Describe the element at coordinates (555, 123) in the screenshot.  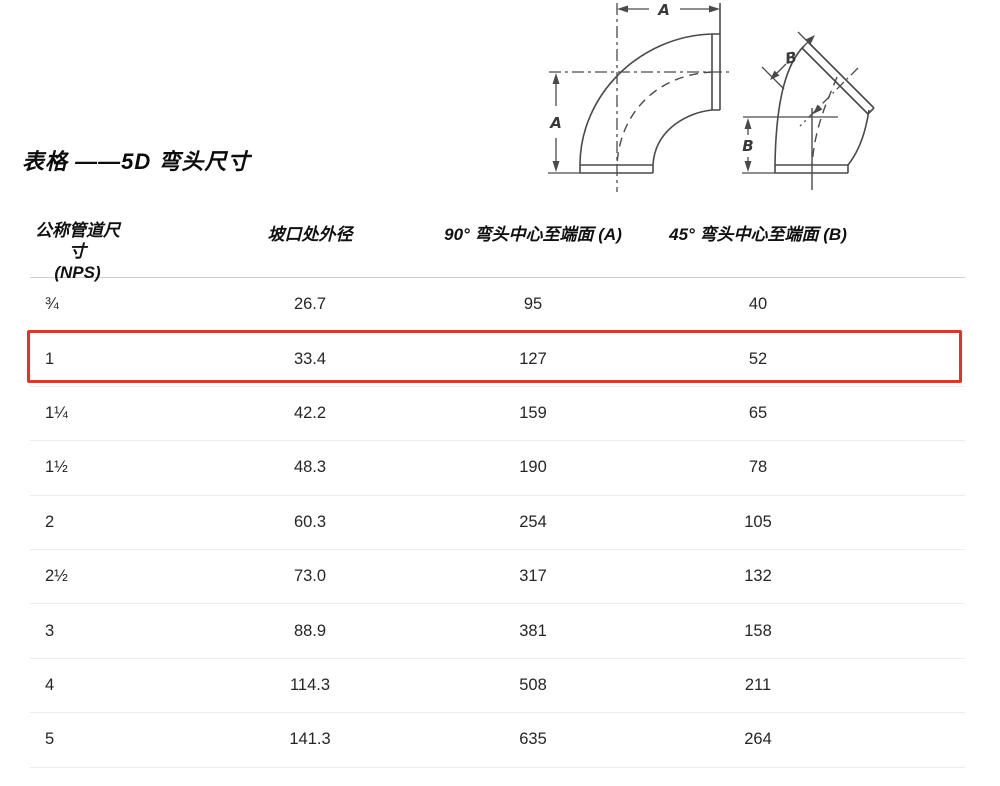
I see `dim-label-a-left: A` at that location.